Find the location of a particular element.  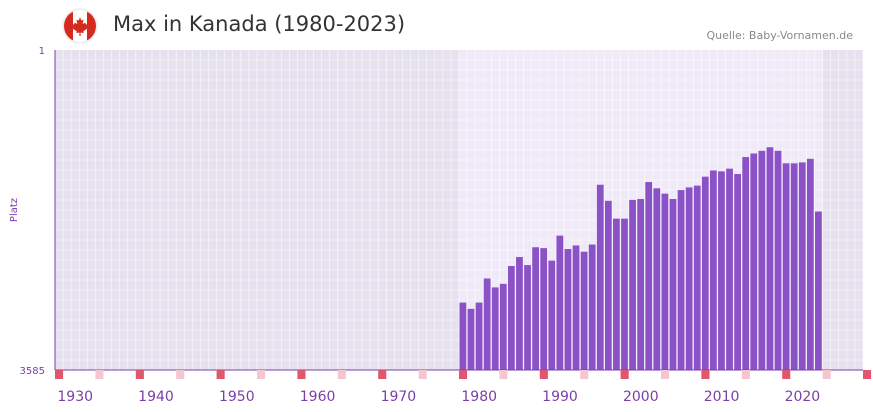

year-markers is located at coordinates (463, 374).